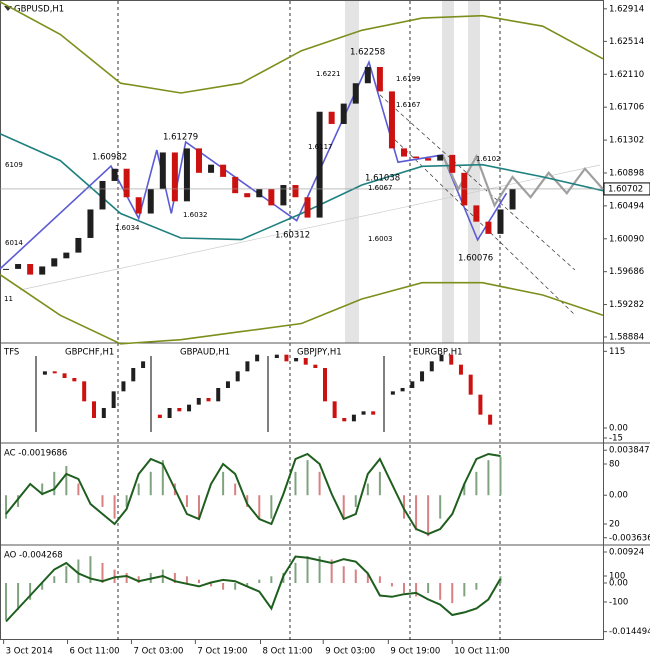 This screenshot has height=664, width=650. I want to click on x-tick-label: 9 Oct 19:00, so click(415, 652).